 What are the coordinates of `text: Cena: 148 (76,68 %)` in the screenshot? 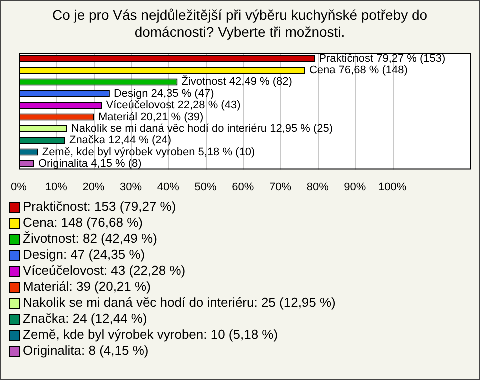 It's located at (83, 223).